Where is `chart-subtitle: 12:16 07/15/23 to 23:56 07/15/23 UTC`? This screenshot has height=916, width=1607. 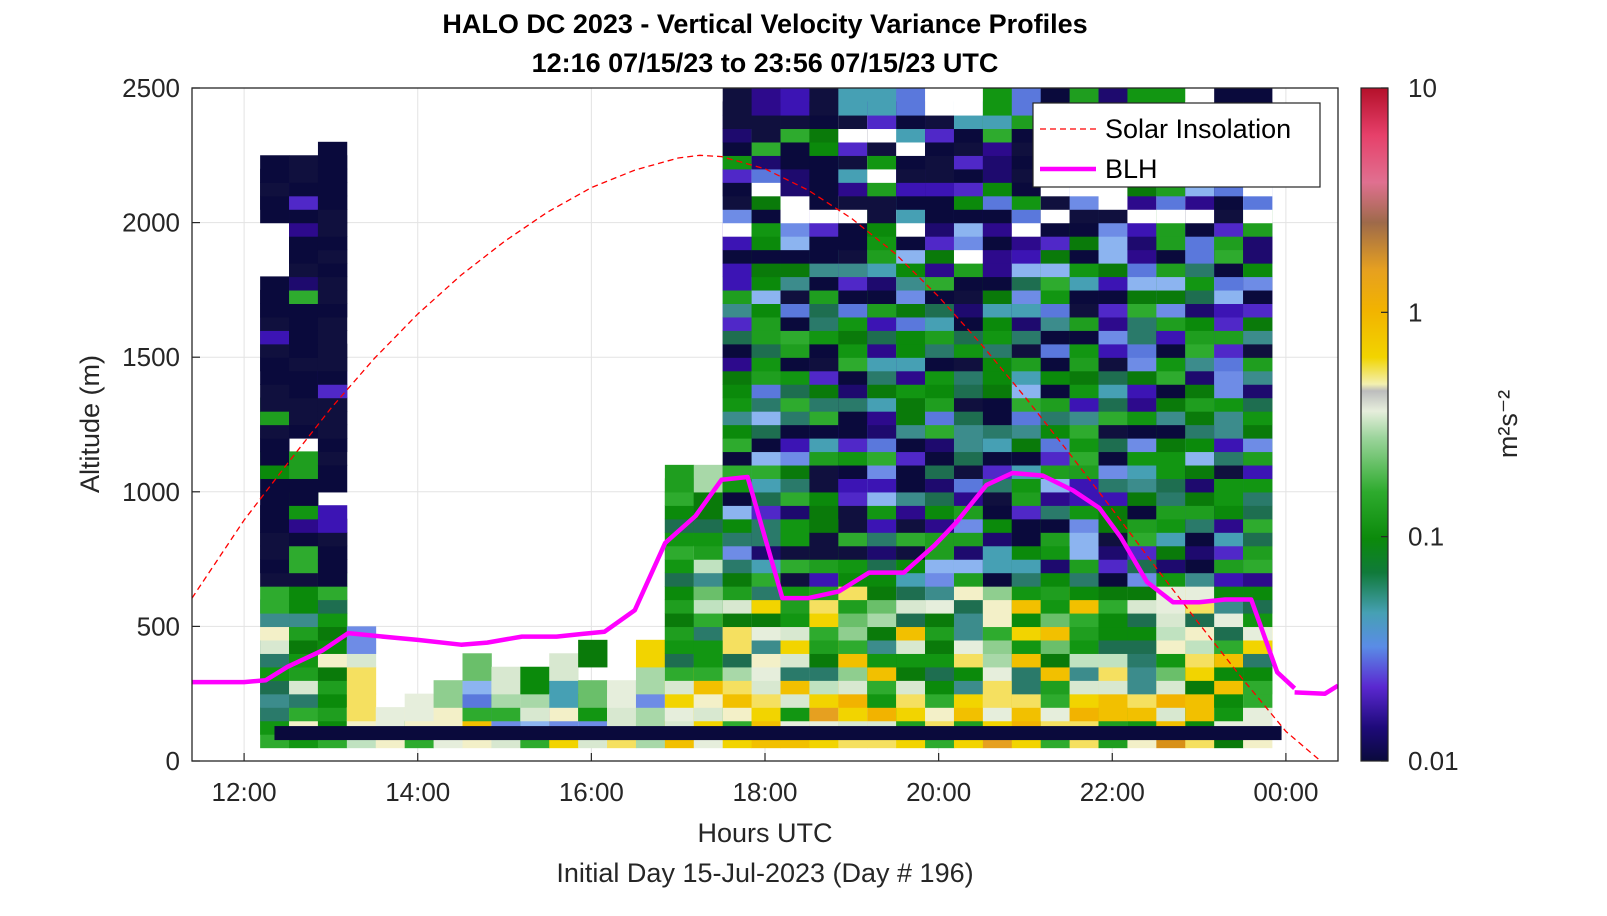 chart-subtitle: 12:16 07/15/23 to 23:56 07/15/23 UTC is located at coordinates (765, 63).